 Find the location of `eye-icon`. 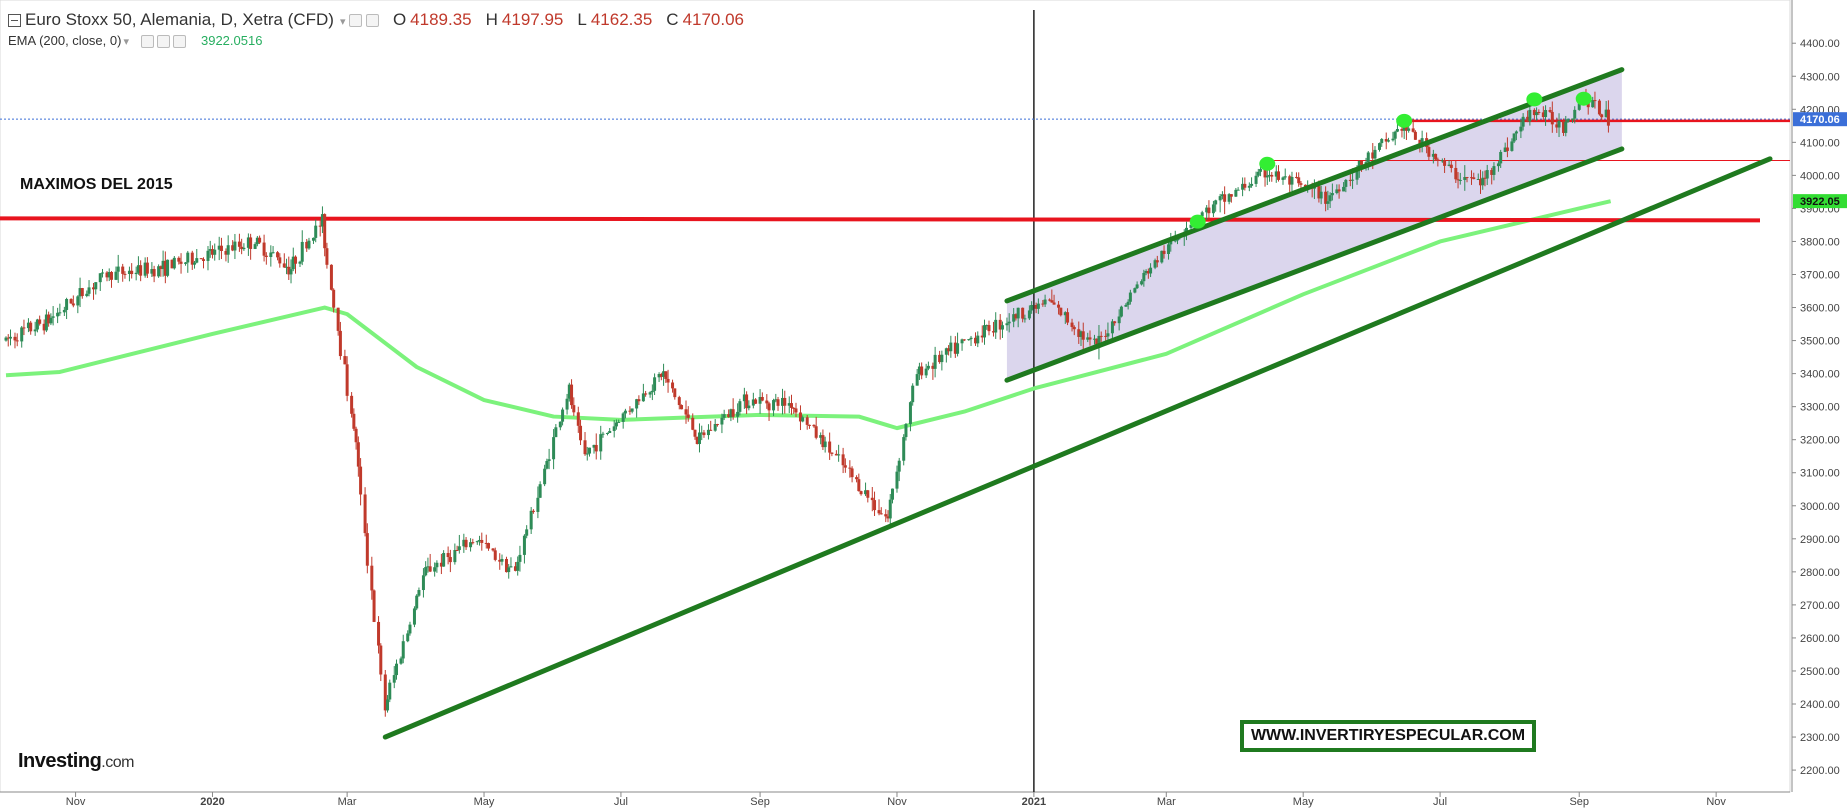

eye-icon is located at coordinates (356, 21).